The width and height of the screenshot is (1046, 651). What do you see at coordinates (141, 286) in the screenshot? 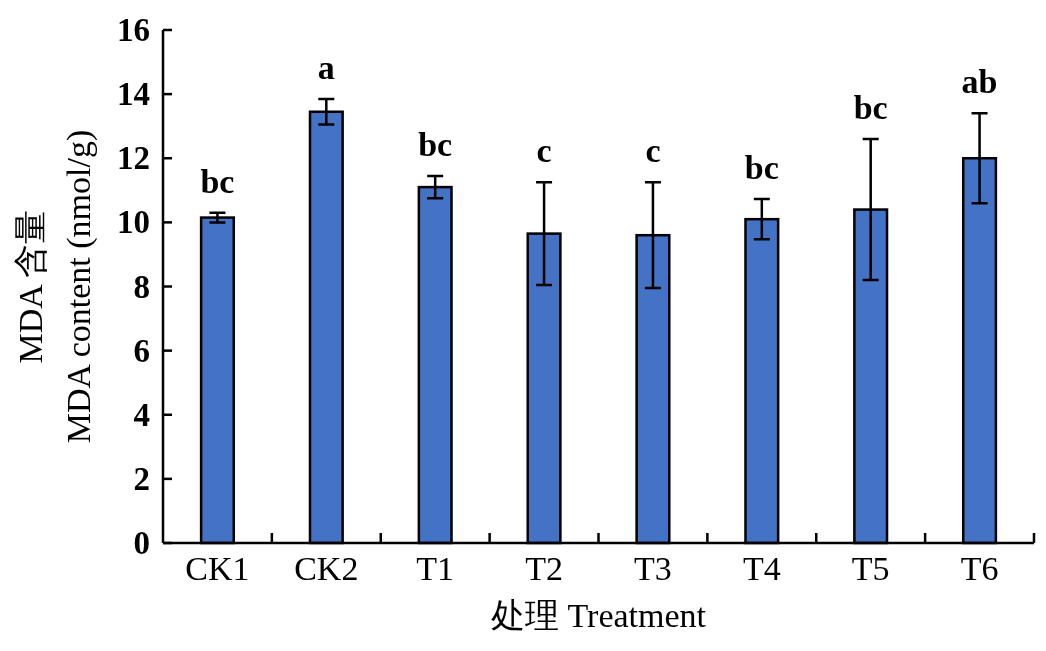
I see `y-tick-label: 8` at bounding box center [141, 286].